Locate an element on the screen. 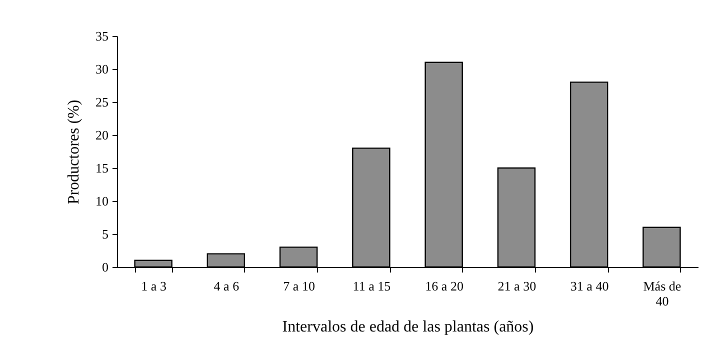 This screenshot has width=727, height=345. y-tick-label: 15 is located at coordinates (102, 168).